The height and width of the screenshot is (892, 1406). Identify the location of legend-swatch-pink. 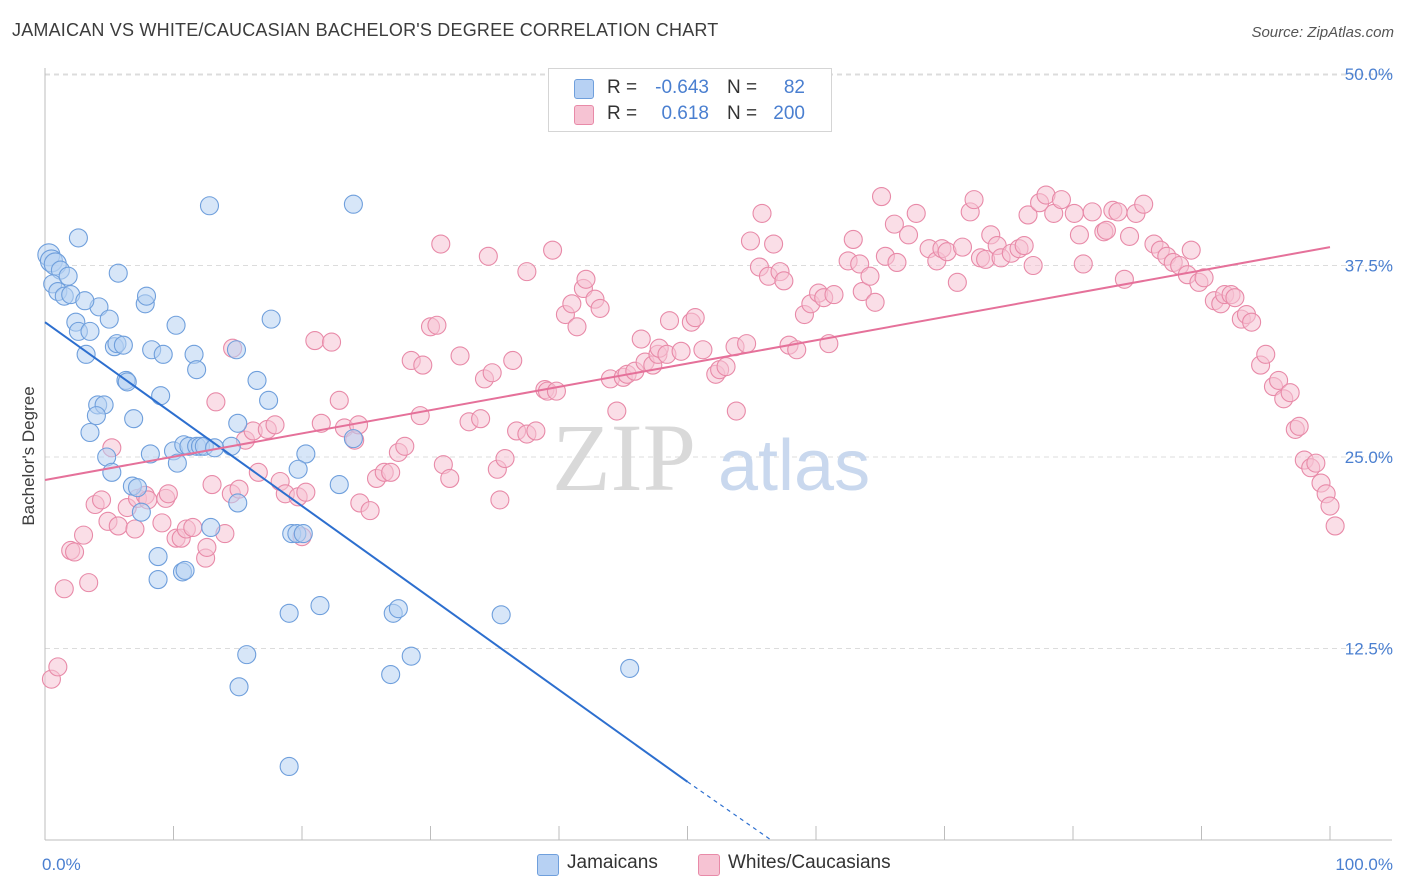
(584, 115).